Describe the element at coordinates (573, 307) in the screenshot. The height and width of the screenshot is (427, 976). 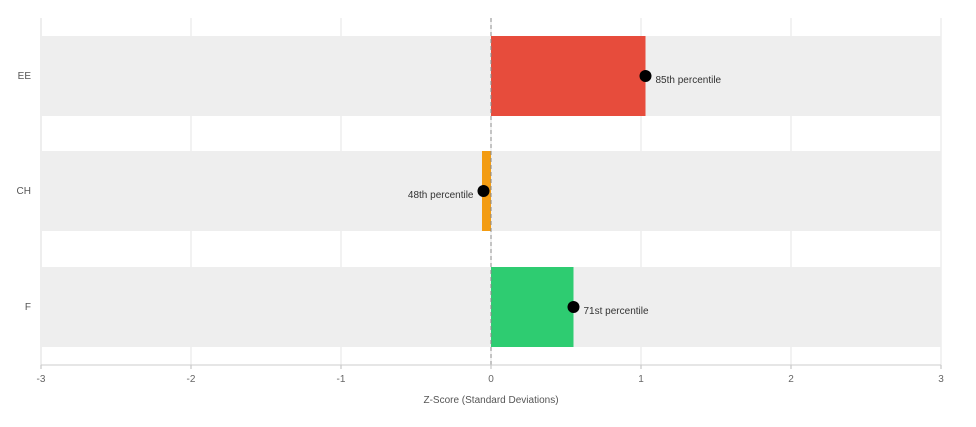
I see `marker-f` at that location.